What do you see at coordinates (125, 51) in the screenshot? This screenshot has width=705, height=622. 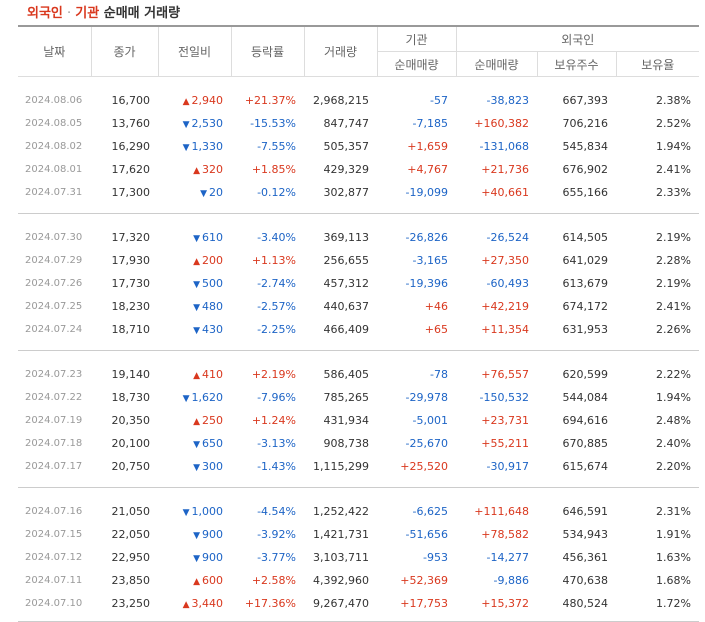 I see `header-close: 종가` at bounding box center [125, 51].